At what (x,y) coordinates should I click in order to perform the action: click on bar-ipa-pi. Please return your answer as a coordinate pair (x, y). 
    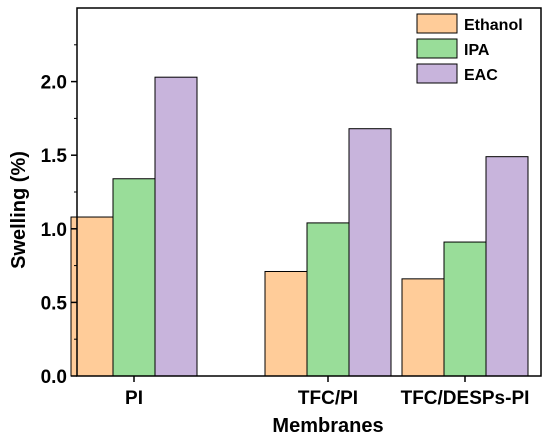
    Looking at the image, I should click on (134, 277).